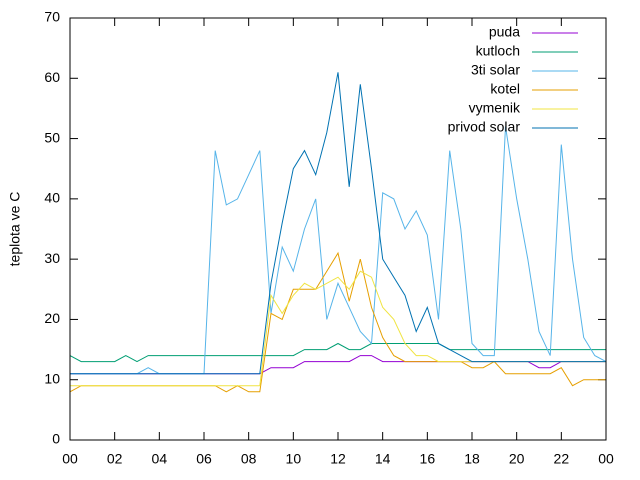  I want to click on x-tick-label: 04, so click(160, 459).